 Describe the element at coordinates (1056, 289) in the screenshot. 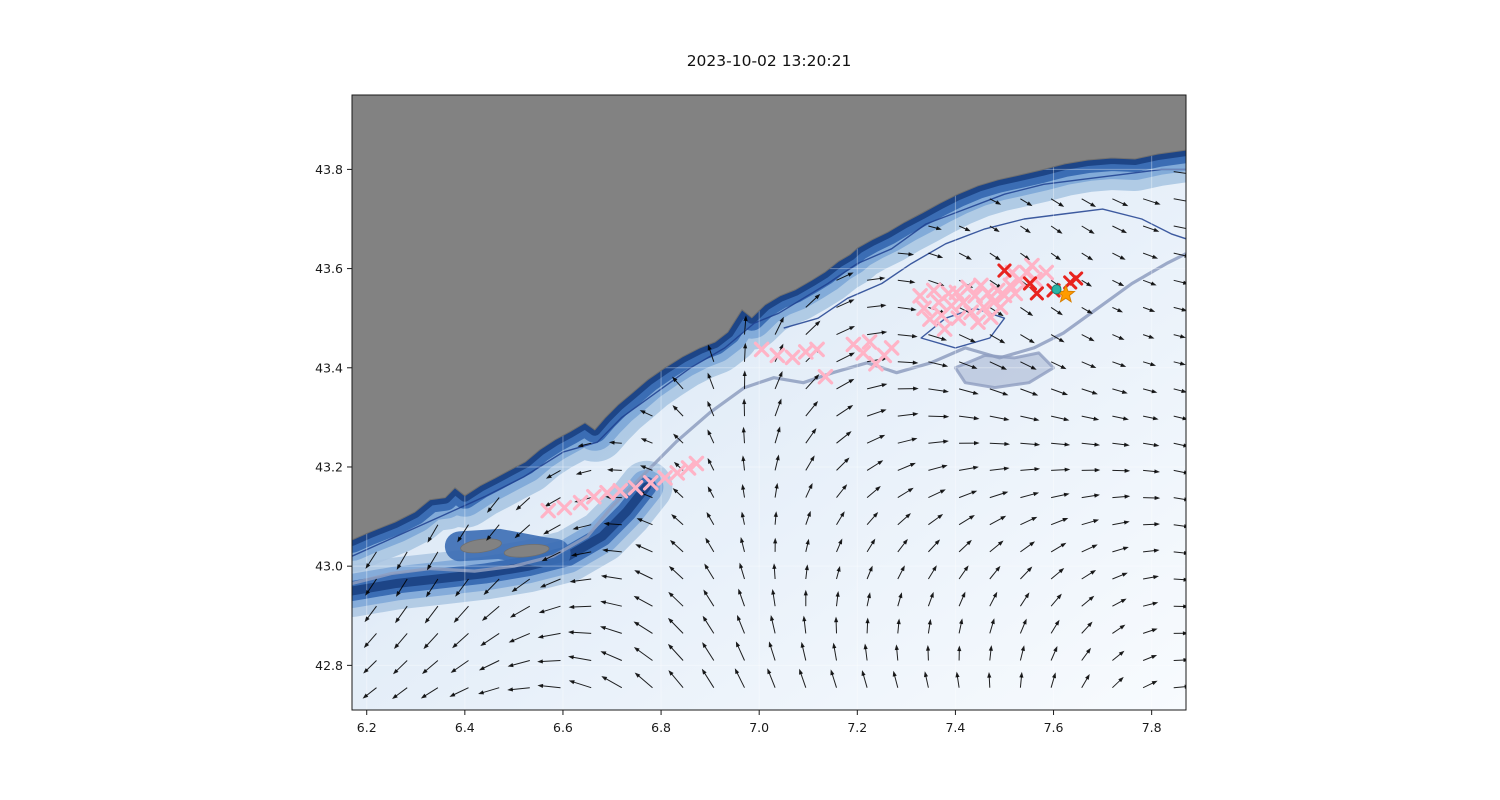

I see `teal-dot-marker` at that location.